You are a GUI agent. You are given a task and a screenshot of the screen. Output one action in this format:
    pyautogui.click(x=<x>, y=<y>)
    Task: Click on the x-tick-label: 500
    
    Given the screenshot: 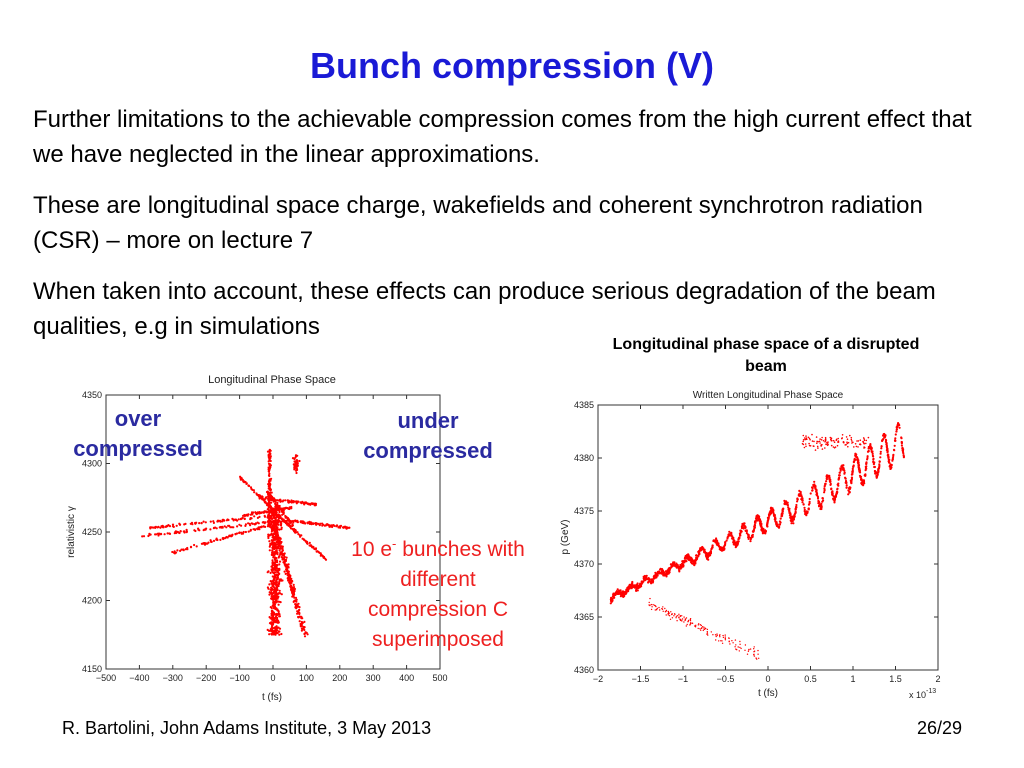 What is the action you would take?
    pyautogui.click(x=439, y=678)
    